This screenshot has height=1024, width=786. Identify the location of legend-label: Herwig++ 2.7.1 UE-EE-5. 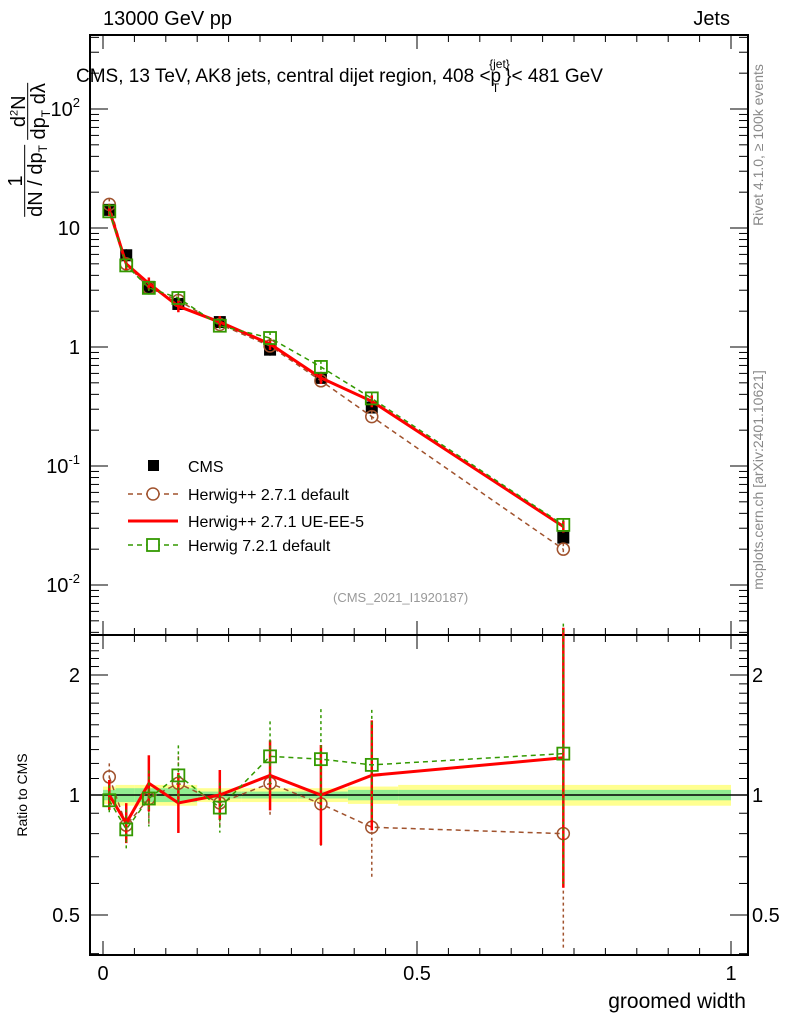
(276, 522).